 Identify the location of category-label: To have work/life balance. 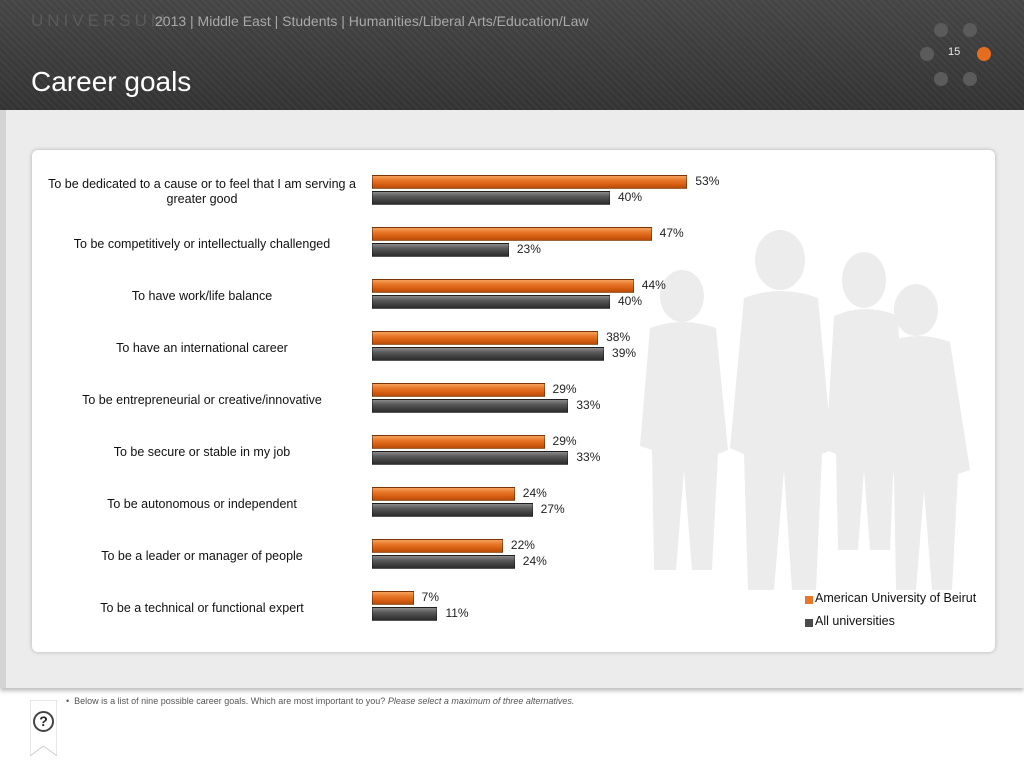
(202, 296).